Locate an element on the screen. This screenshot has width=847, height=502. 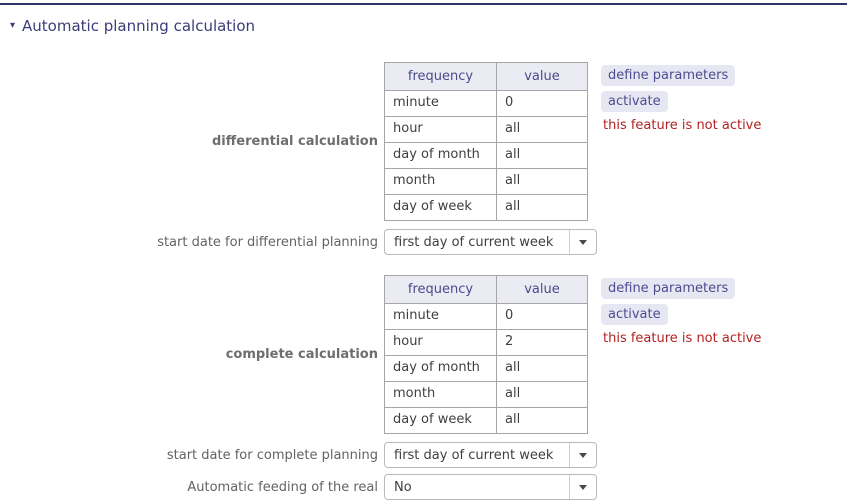
page-title: Automatic planning calculation is located at coordinates (139, 25).